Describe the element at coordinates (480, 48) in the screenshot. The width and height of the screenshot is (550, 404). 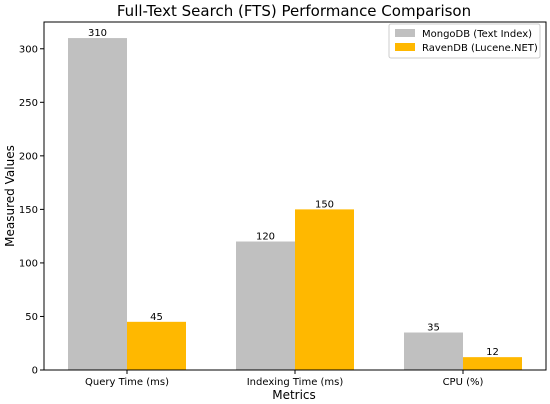
I see `legend-label: RavenDB (Lucene.NET)` at that location.